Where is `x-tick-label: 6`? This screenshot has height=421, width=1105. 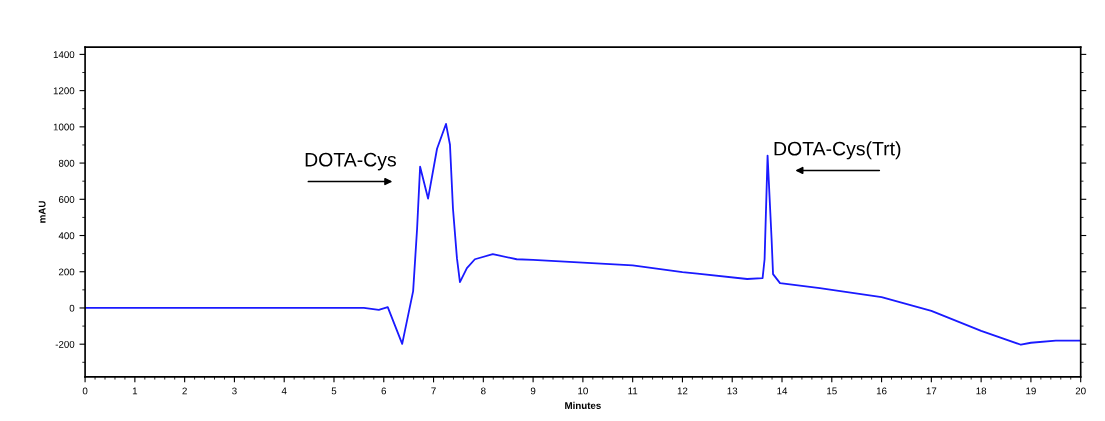 x-tick-label: 6 is located at coordinates (384, 391).